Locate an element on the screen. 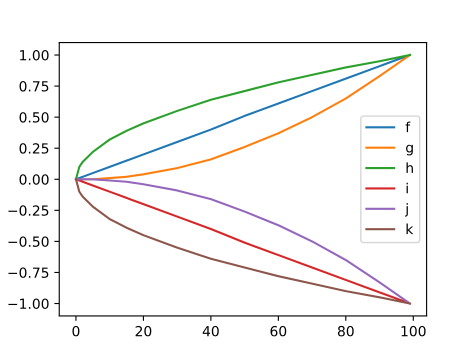 The height and width of the screenshot is (355, 474). y-tick-label: 1.00 is located at coordinates (34, 55).